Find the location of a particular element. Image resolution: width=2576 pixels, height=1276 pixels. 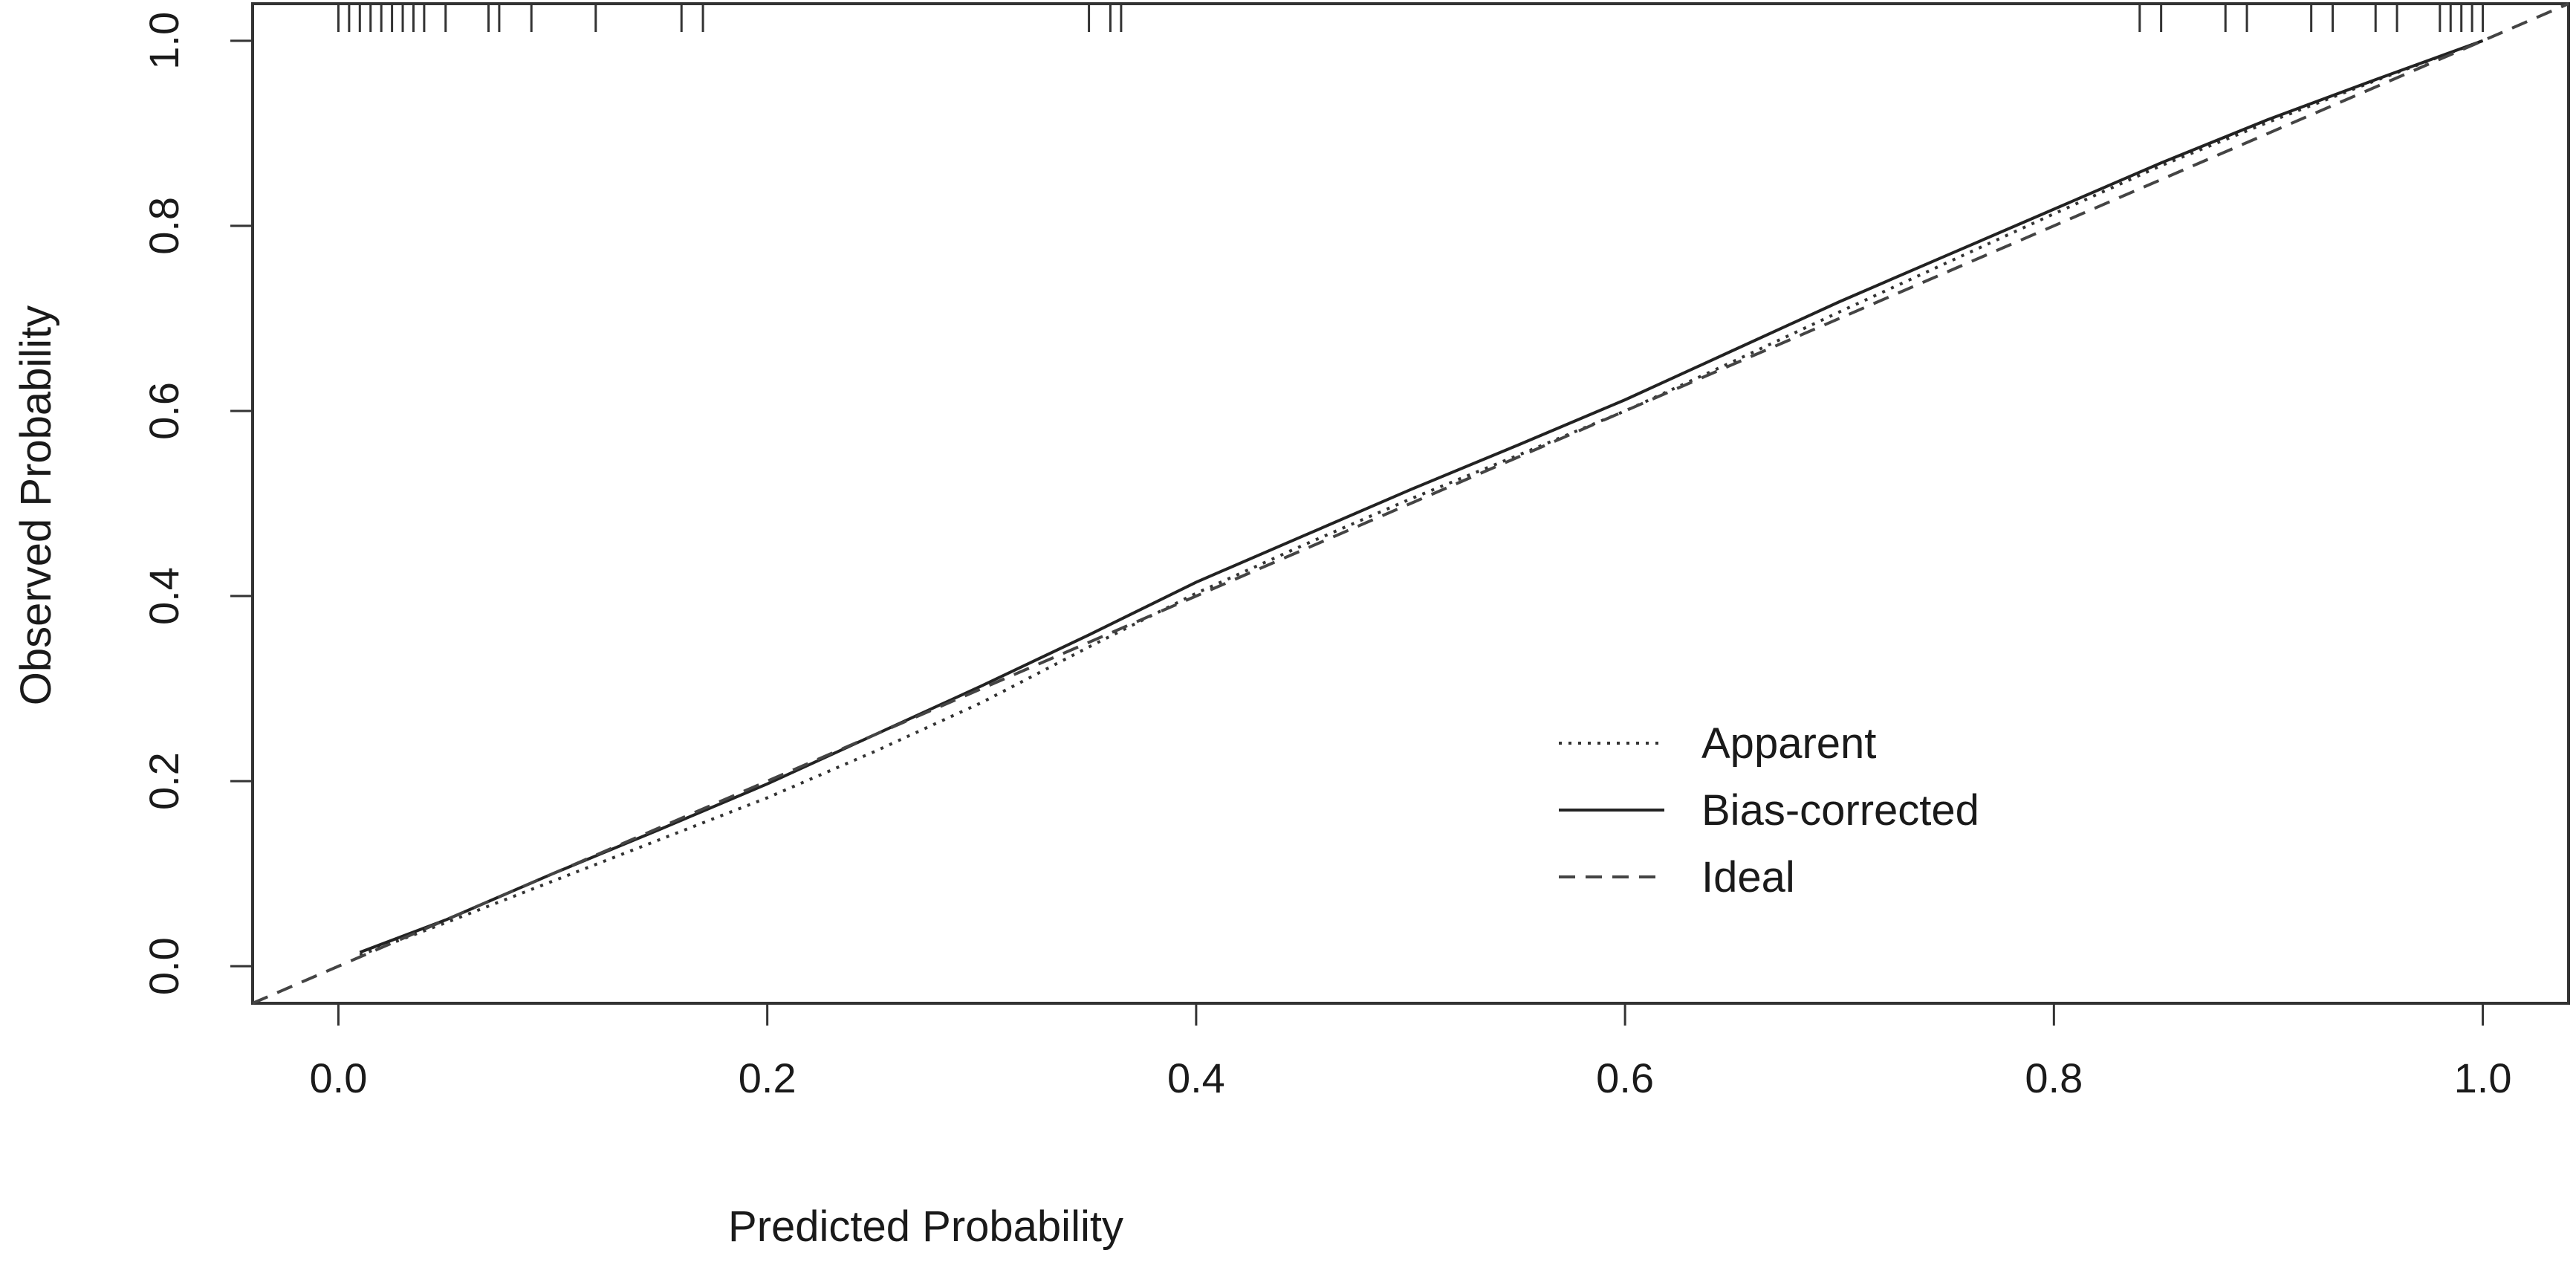

y-tick-label: 0.0 is located at coordinates (163, 966).